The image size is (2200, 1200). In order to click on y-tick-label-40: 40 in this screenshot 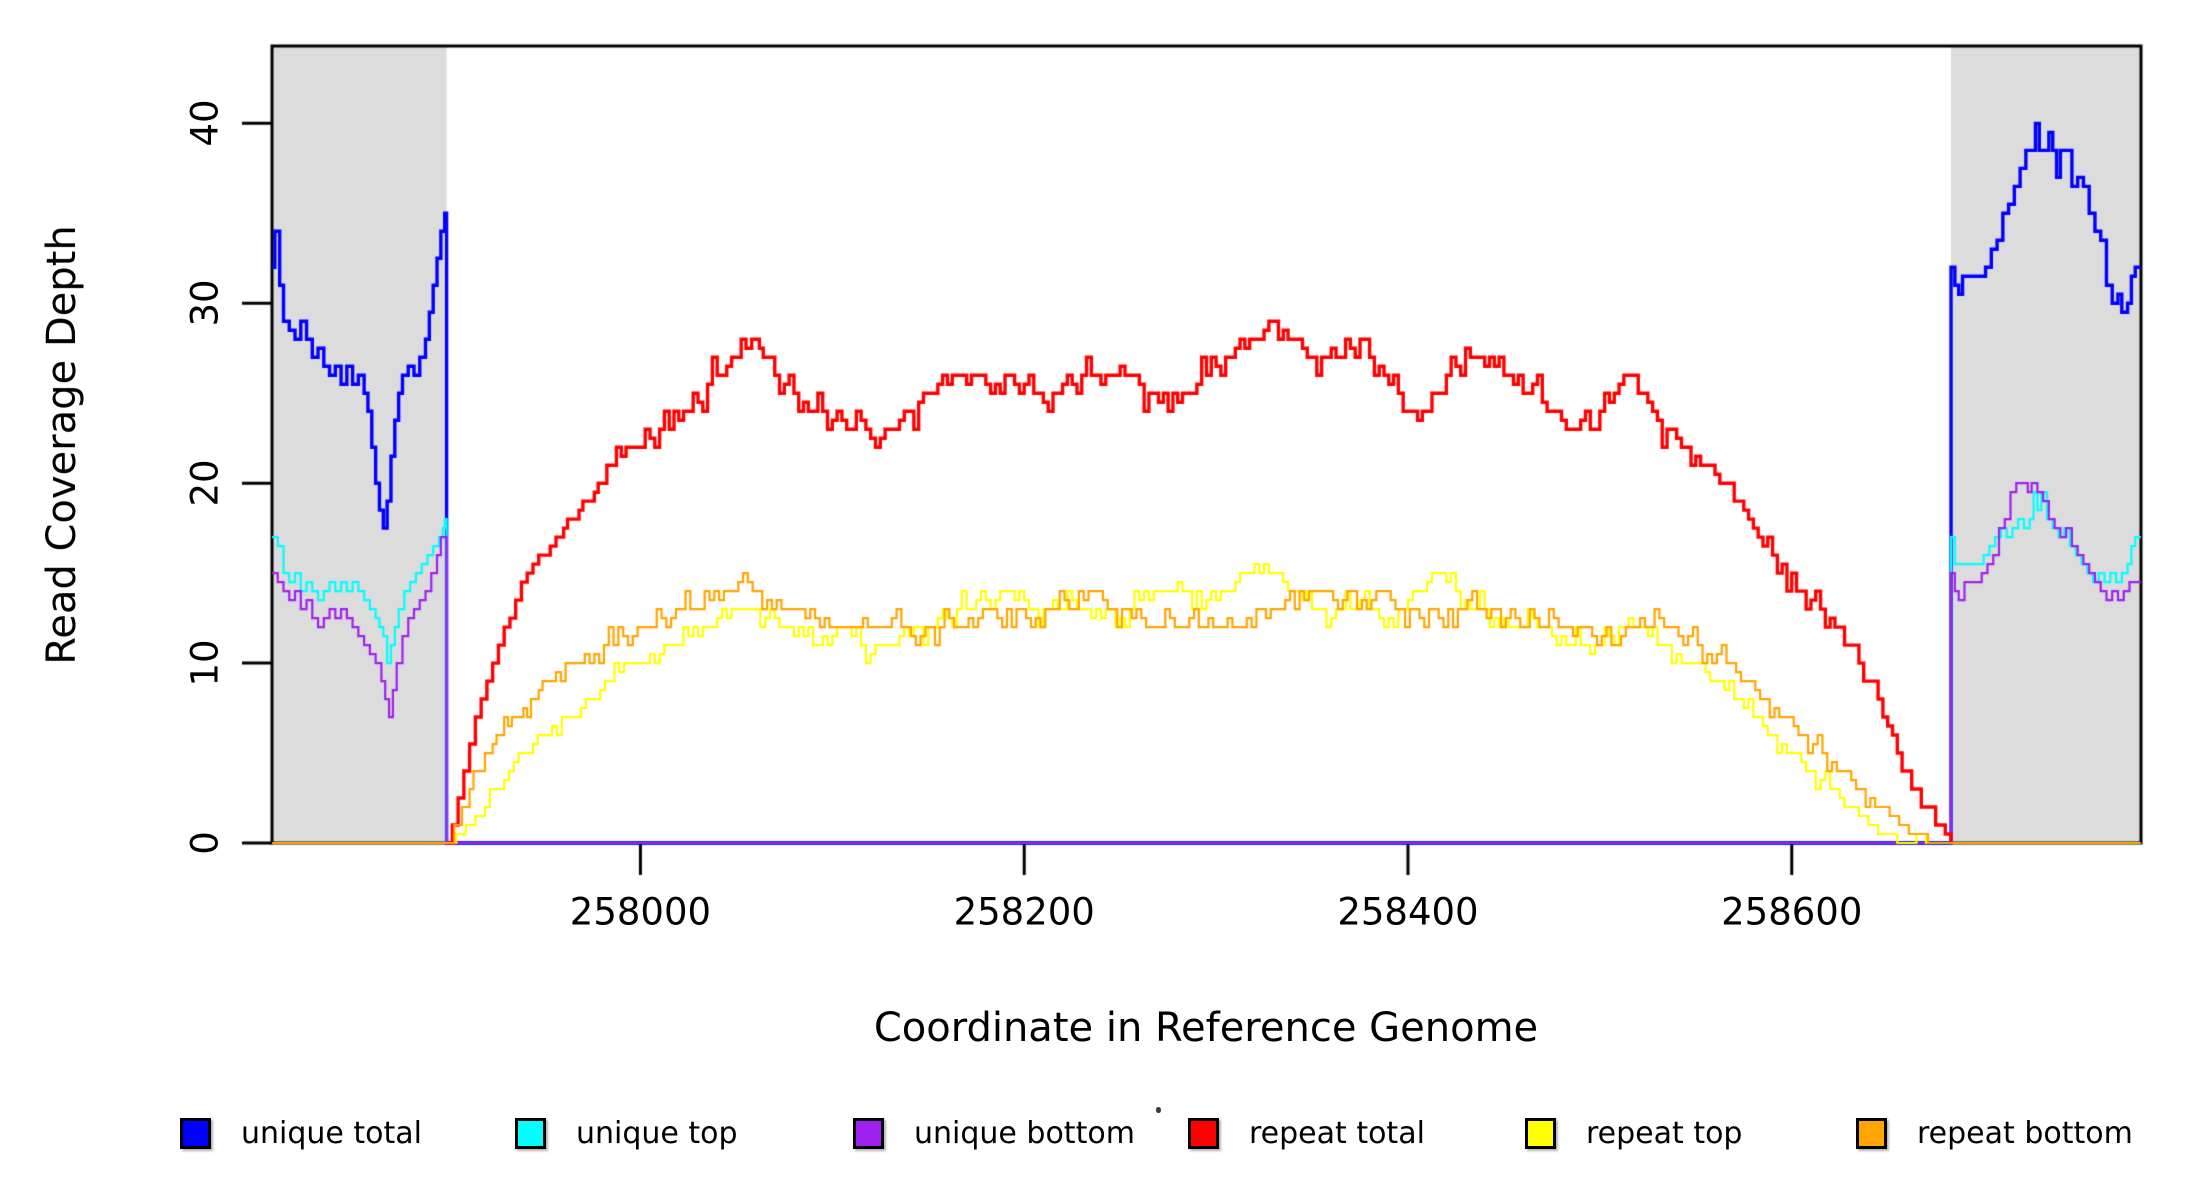, I will do `click(205, 123)`.